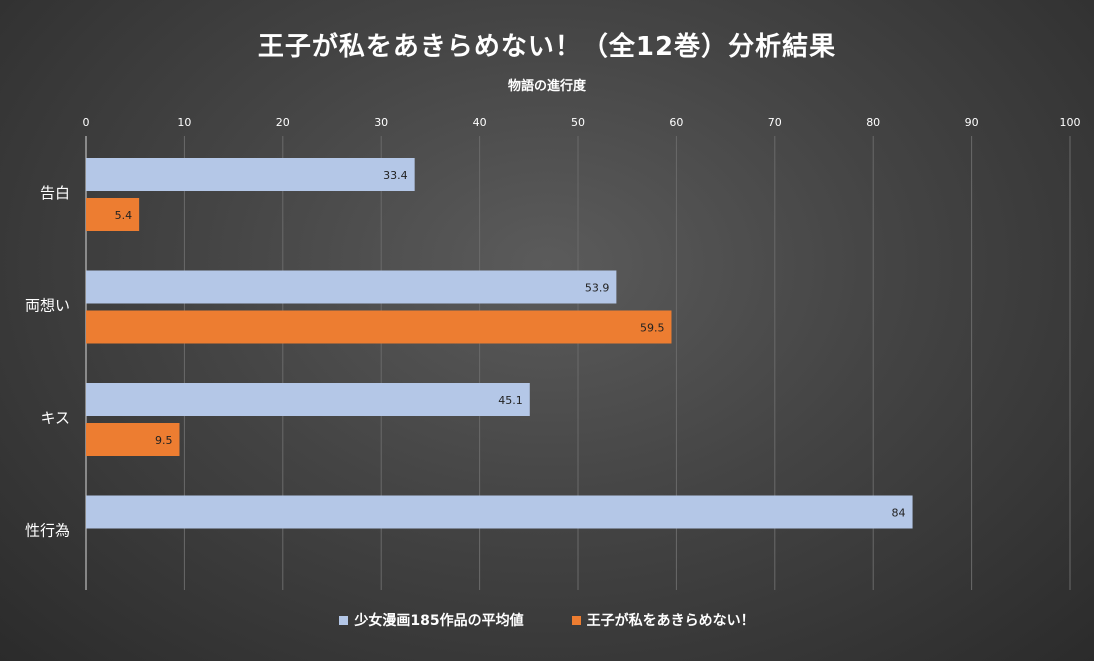 This screenshot has width=1094, height=661. What do you see at coordinates (480, 122) in the screenshot?
I see `x-tick-label: 40` at bounding box center [480, 122].